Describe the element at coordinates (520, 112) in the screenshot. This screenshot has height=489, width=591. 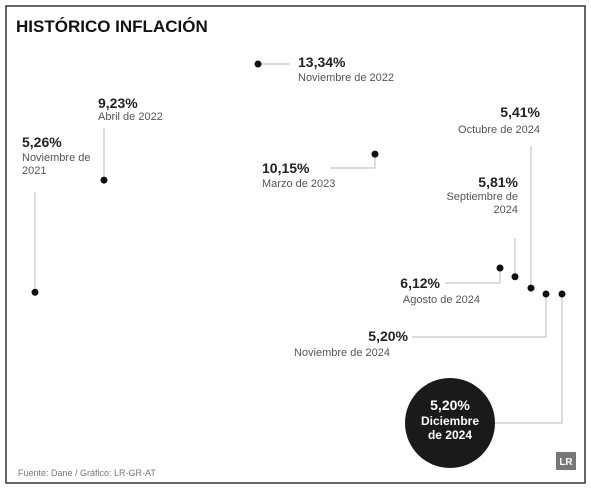
I see `value-label: 5,41%` at that location.